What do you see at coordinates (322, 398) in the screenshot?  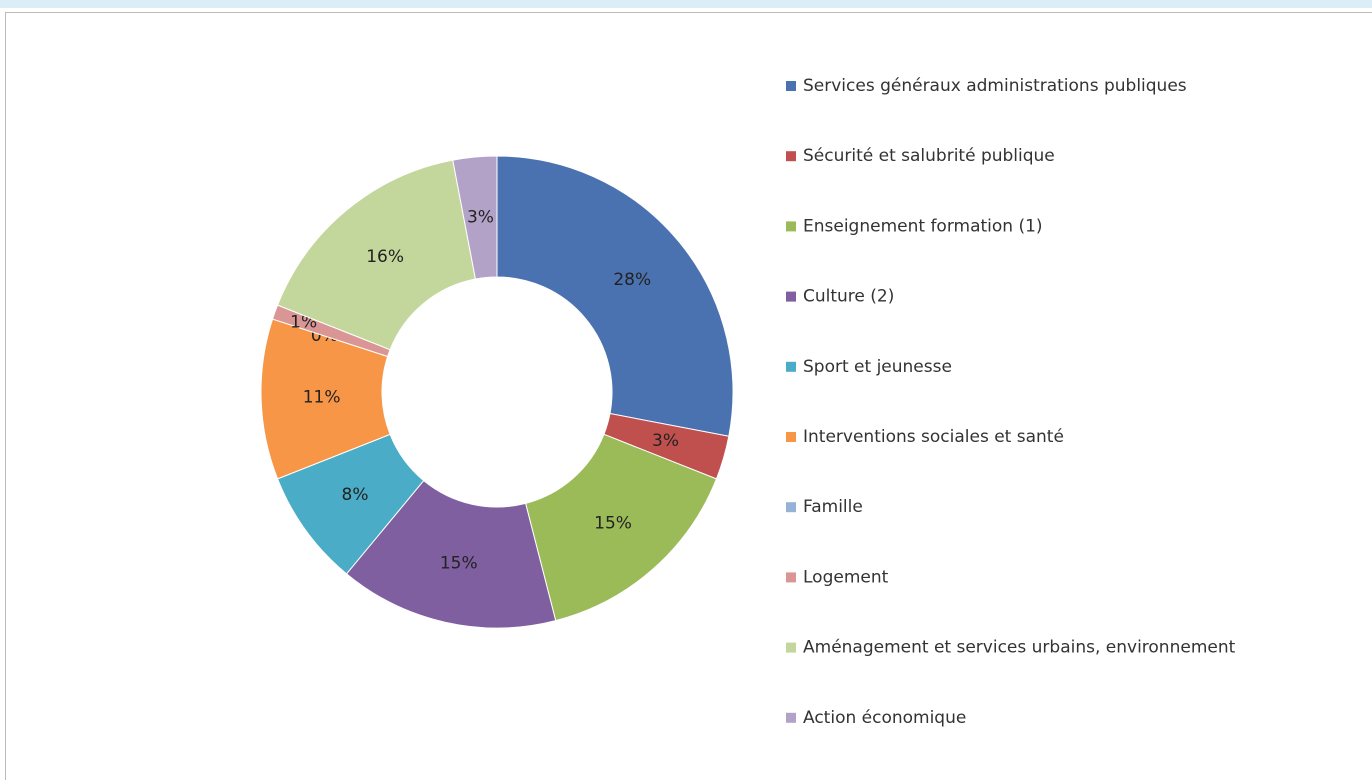 I see `data-label: 11%` at bounding box center [322, 398].